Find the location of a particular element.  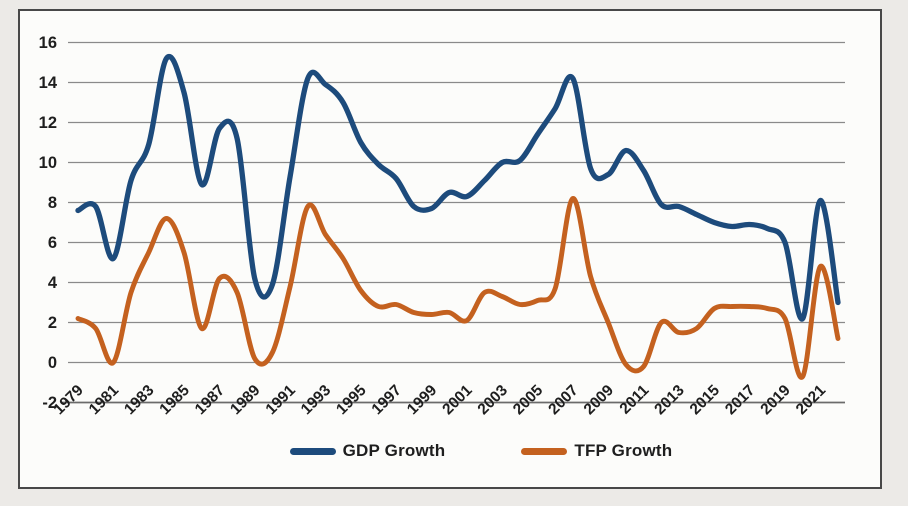

x-axis-tick-label: 1989 is located at coordinates (245, 400).